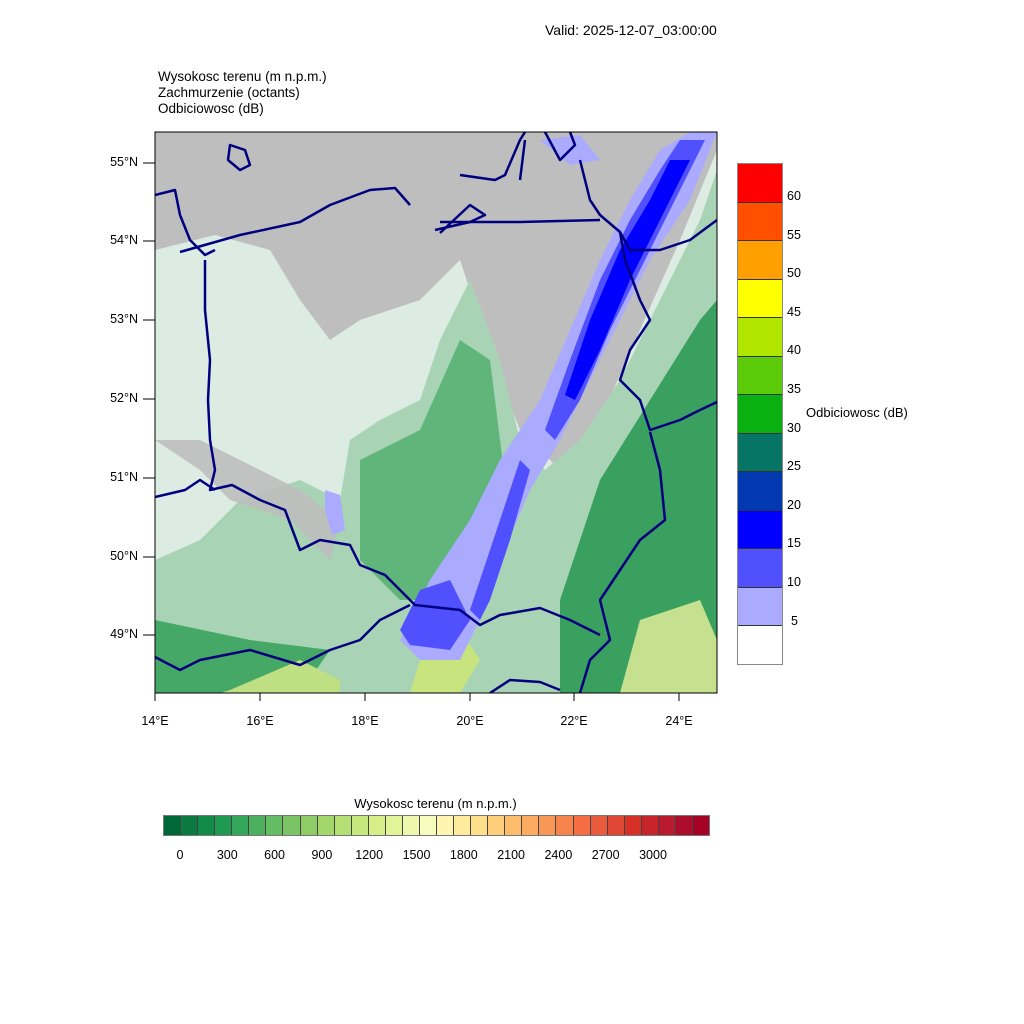  I want to click on terrain-label: 1500, so click(416, 855).